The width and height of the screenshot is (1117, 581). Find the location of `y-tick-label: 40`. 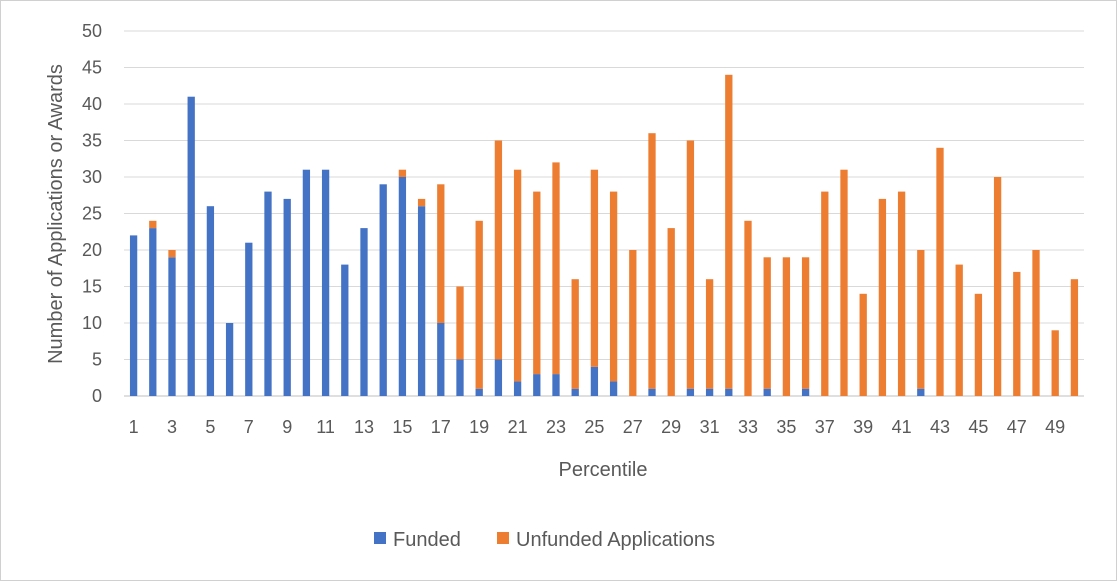

y-tick-label: 40 is located at coordinates (92, 104).